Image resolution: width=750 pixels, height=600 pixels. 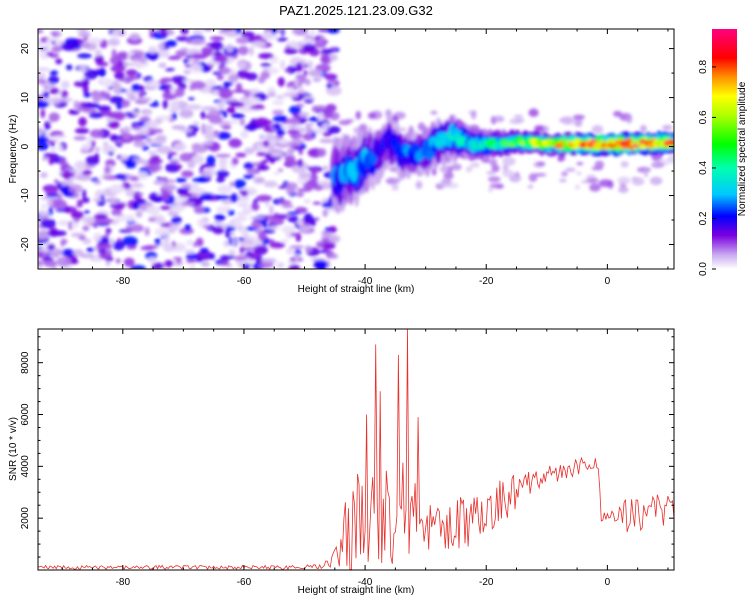 I want to click on snr-x-tick-label: -60, so click(x=244, y=582).